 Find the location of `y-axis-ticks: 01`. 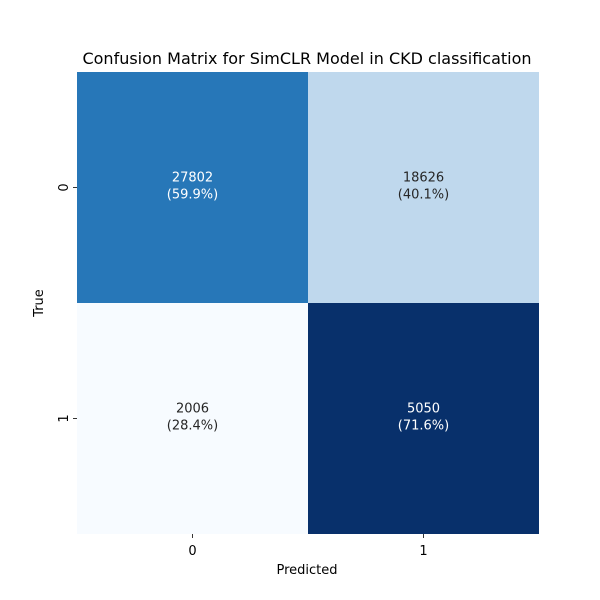

y-axis-ticks: 01 is located at coordinates (67, 303).